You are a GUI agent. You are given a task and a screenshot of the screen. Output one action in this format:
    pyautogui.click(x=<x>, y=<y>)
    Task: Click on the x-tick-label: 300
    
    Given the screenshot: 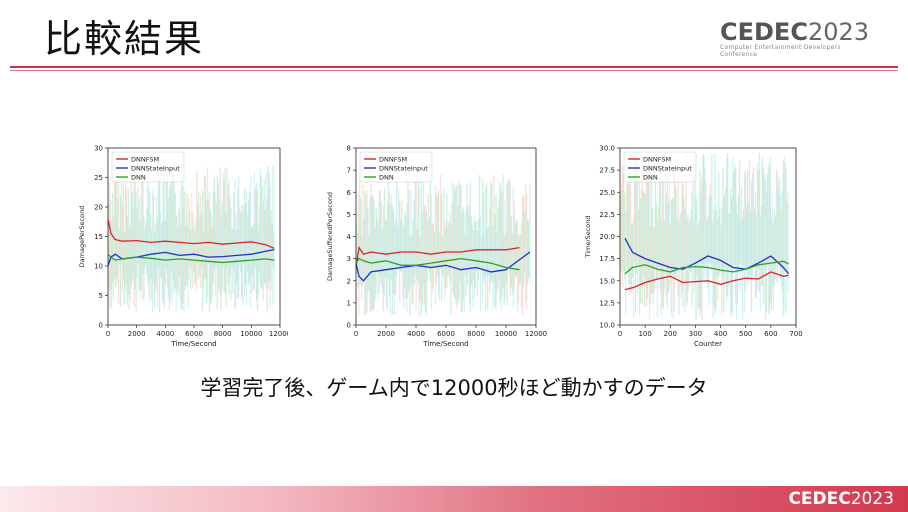 What is the action you would take?
    pyautogui.click(x=695, y=334)
    